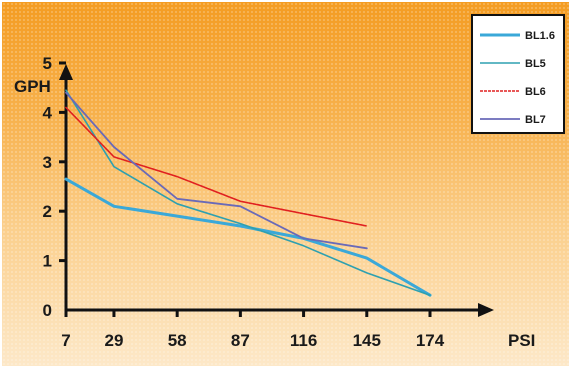 The width and height of the screenshot is (575, 376). Describe the element at coordinates (240, 340) in the screenshot. I see `x-tick-label: 87` at that location.